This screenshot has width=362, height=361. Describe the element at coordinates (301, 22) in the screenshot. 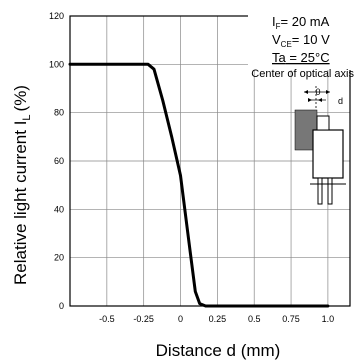

I see `condition-if: IF= 20 mA` at that location.